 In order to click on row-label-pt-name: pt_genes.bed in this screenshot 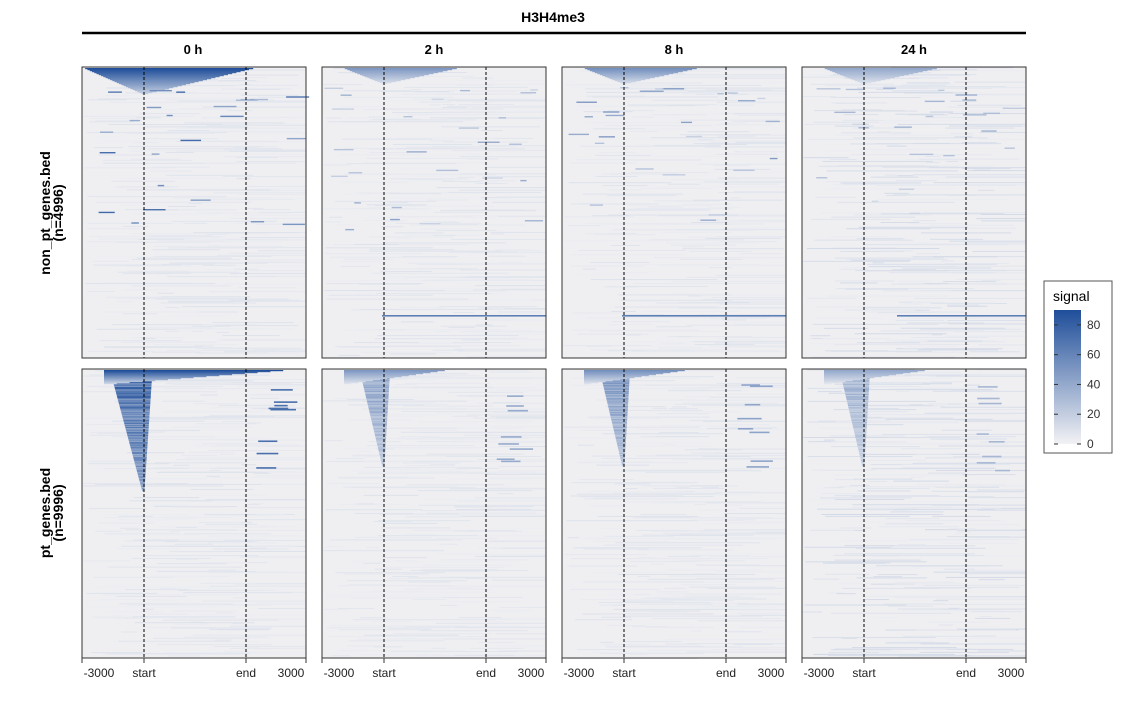, I will do `click(45, 513)`.